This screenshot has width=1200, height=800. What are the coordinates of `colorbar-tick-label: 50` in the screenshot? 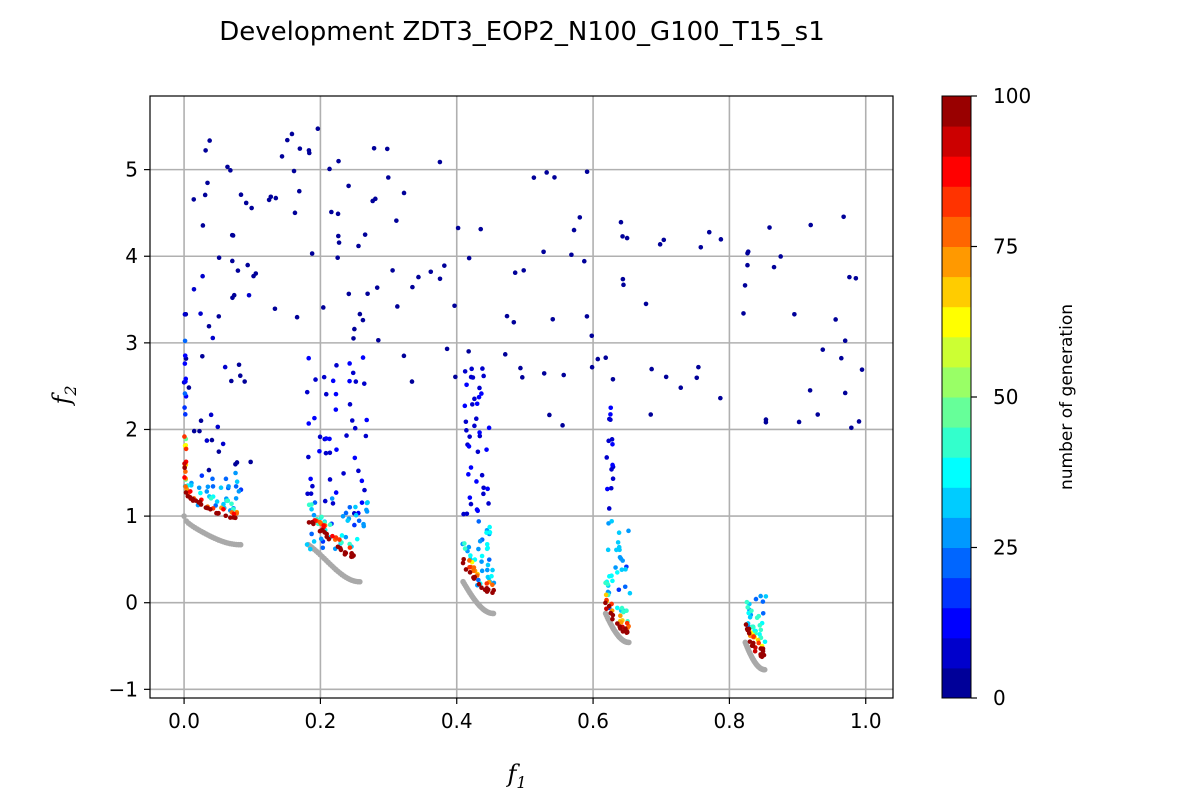 It's located at (1005, 397).